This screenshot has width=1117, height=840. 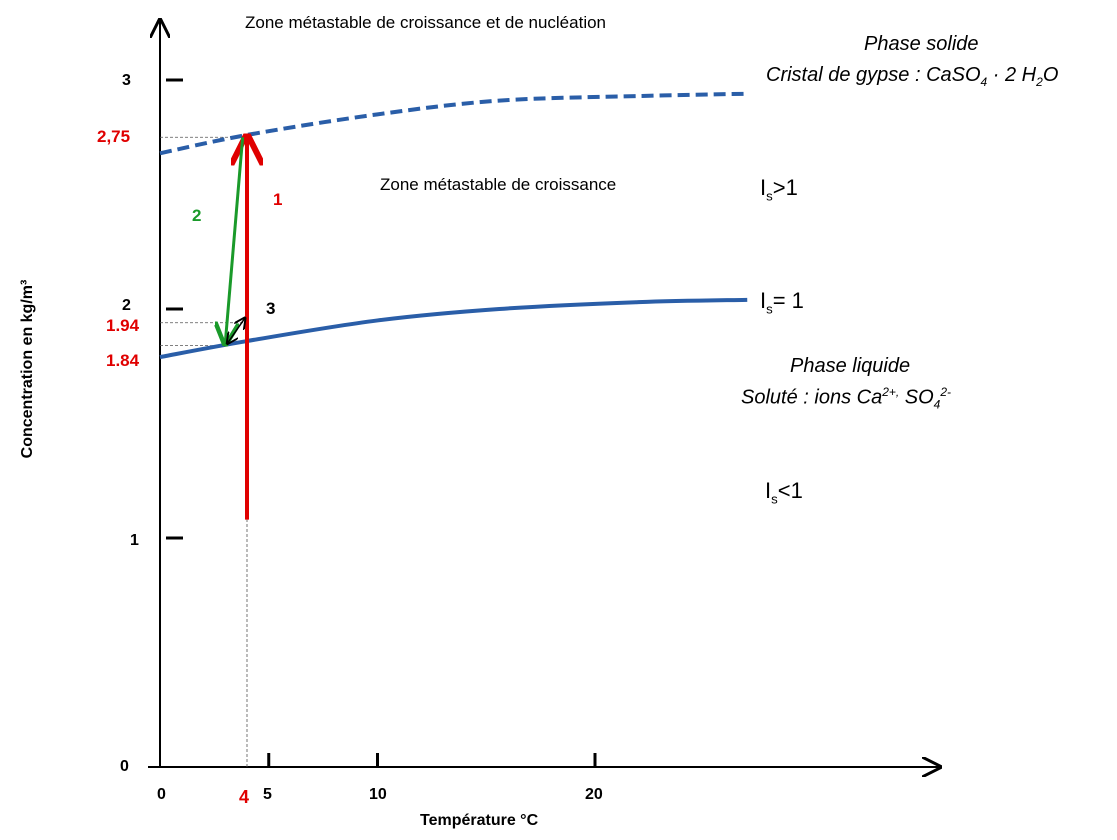 I want to click on is-equal-label: Is= 1, so click(x=782, y=302).